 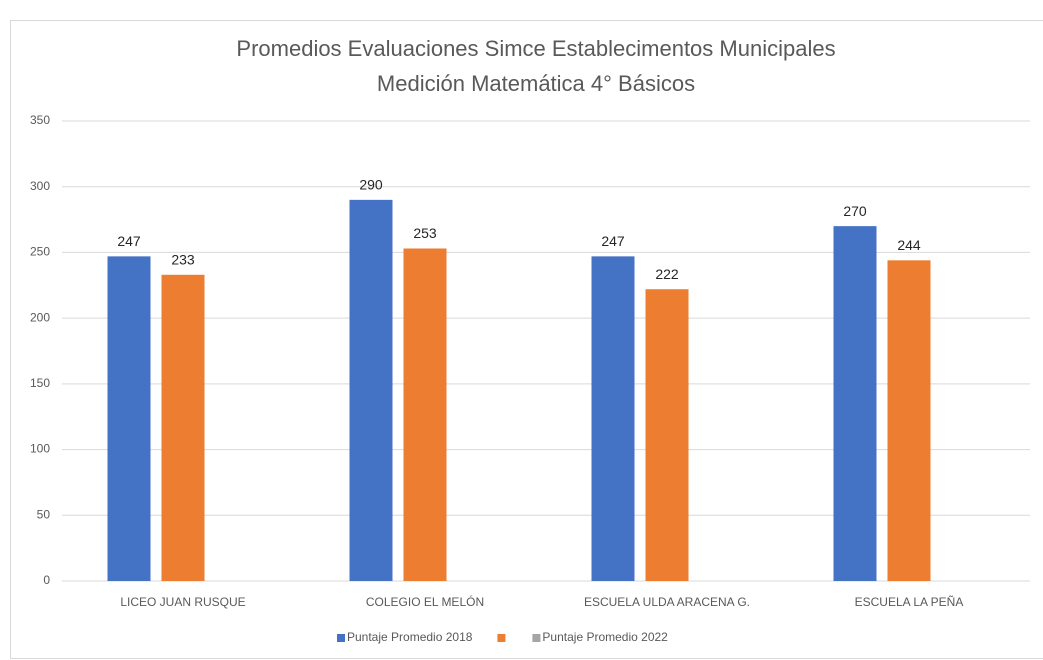 What do you see at coordinates (40, 186) in the screenshot?
I see `y-tick-label: 300` at bounding box center [40, 186].